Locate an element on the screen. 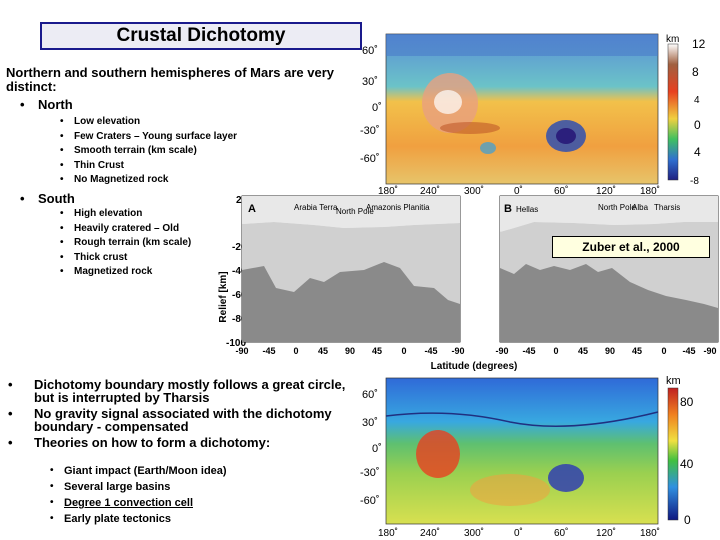  tharsis-region is located at coordinates (438, 454).